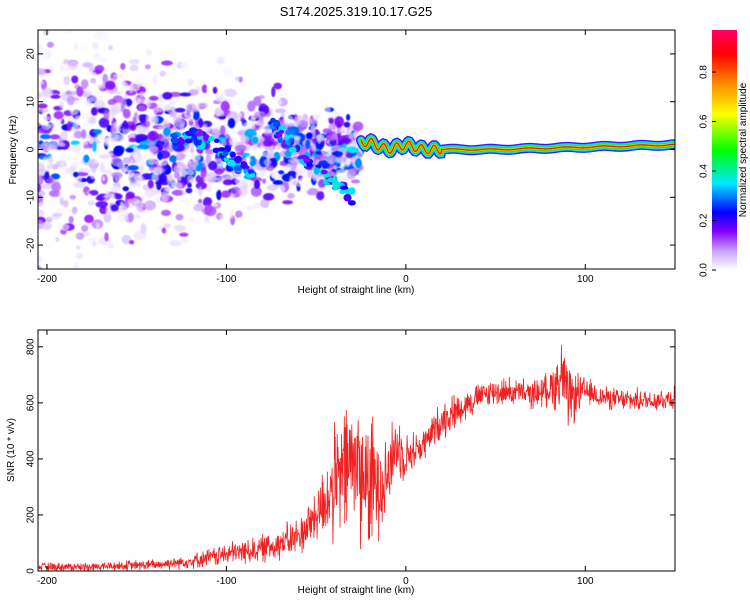  What do you see at coordinates (585, 279) in the screenshot?
I see `x-tick-label: 100` at bounding box center [585, 279].